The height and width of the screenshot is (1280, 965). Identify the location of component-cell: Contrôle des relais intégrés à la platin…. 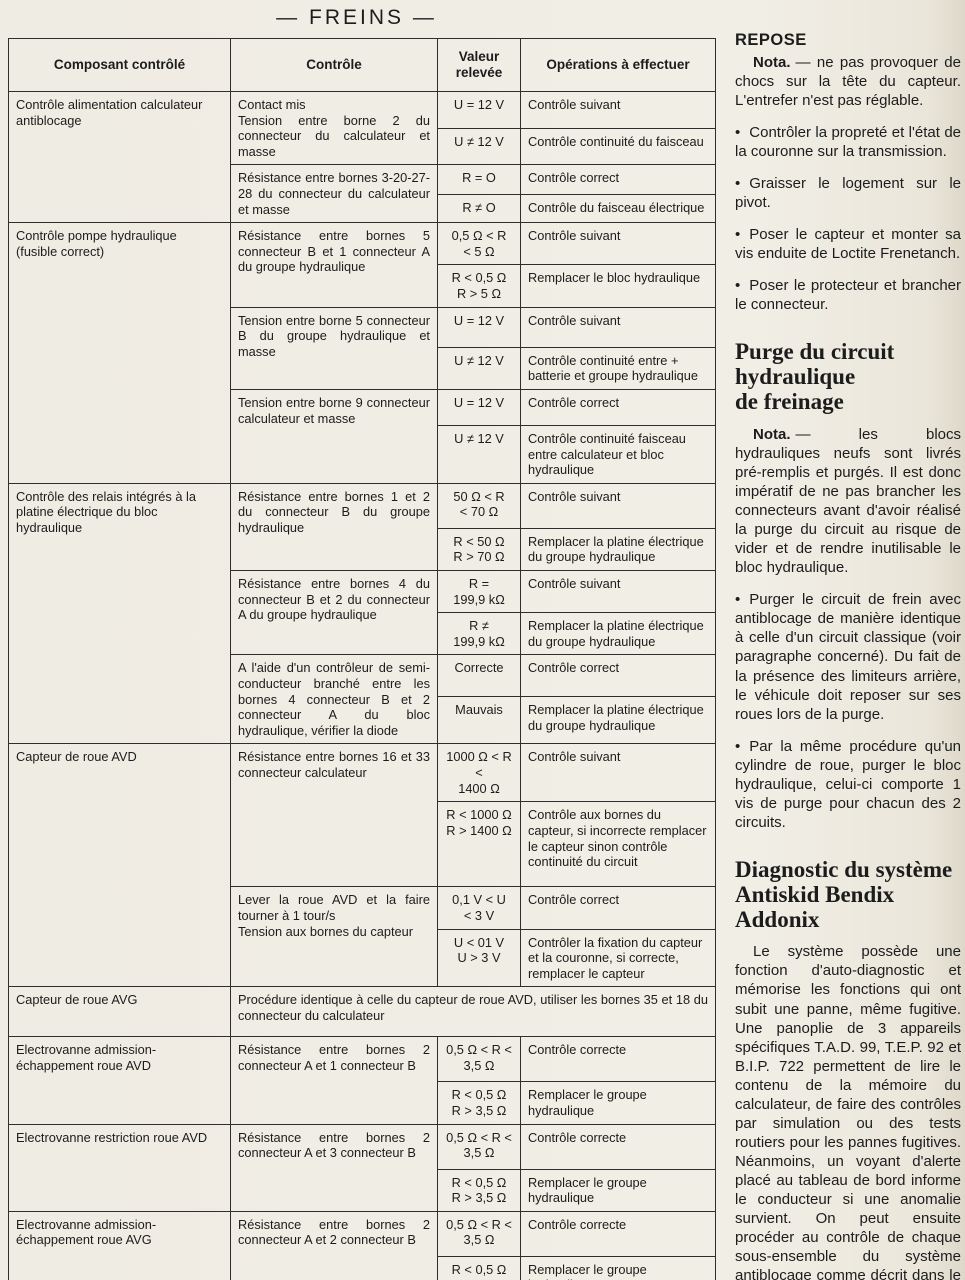
(119, 613).